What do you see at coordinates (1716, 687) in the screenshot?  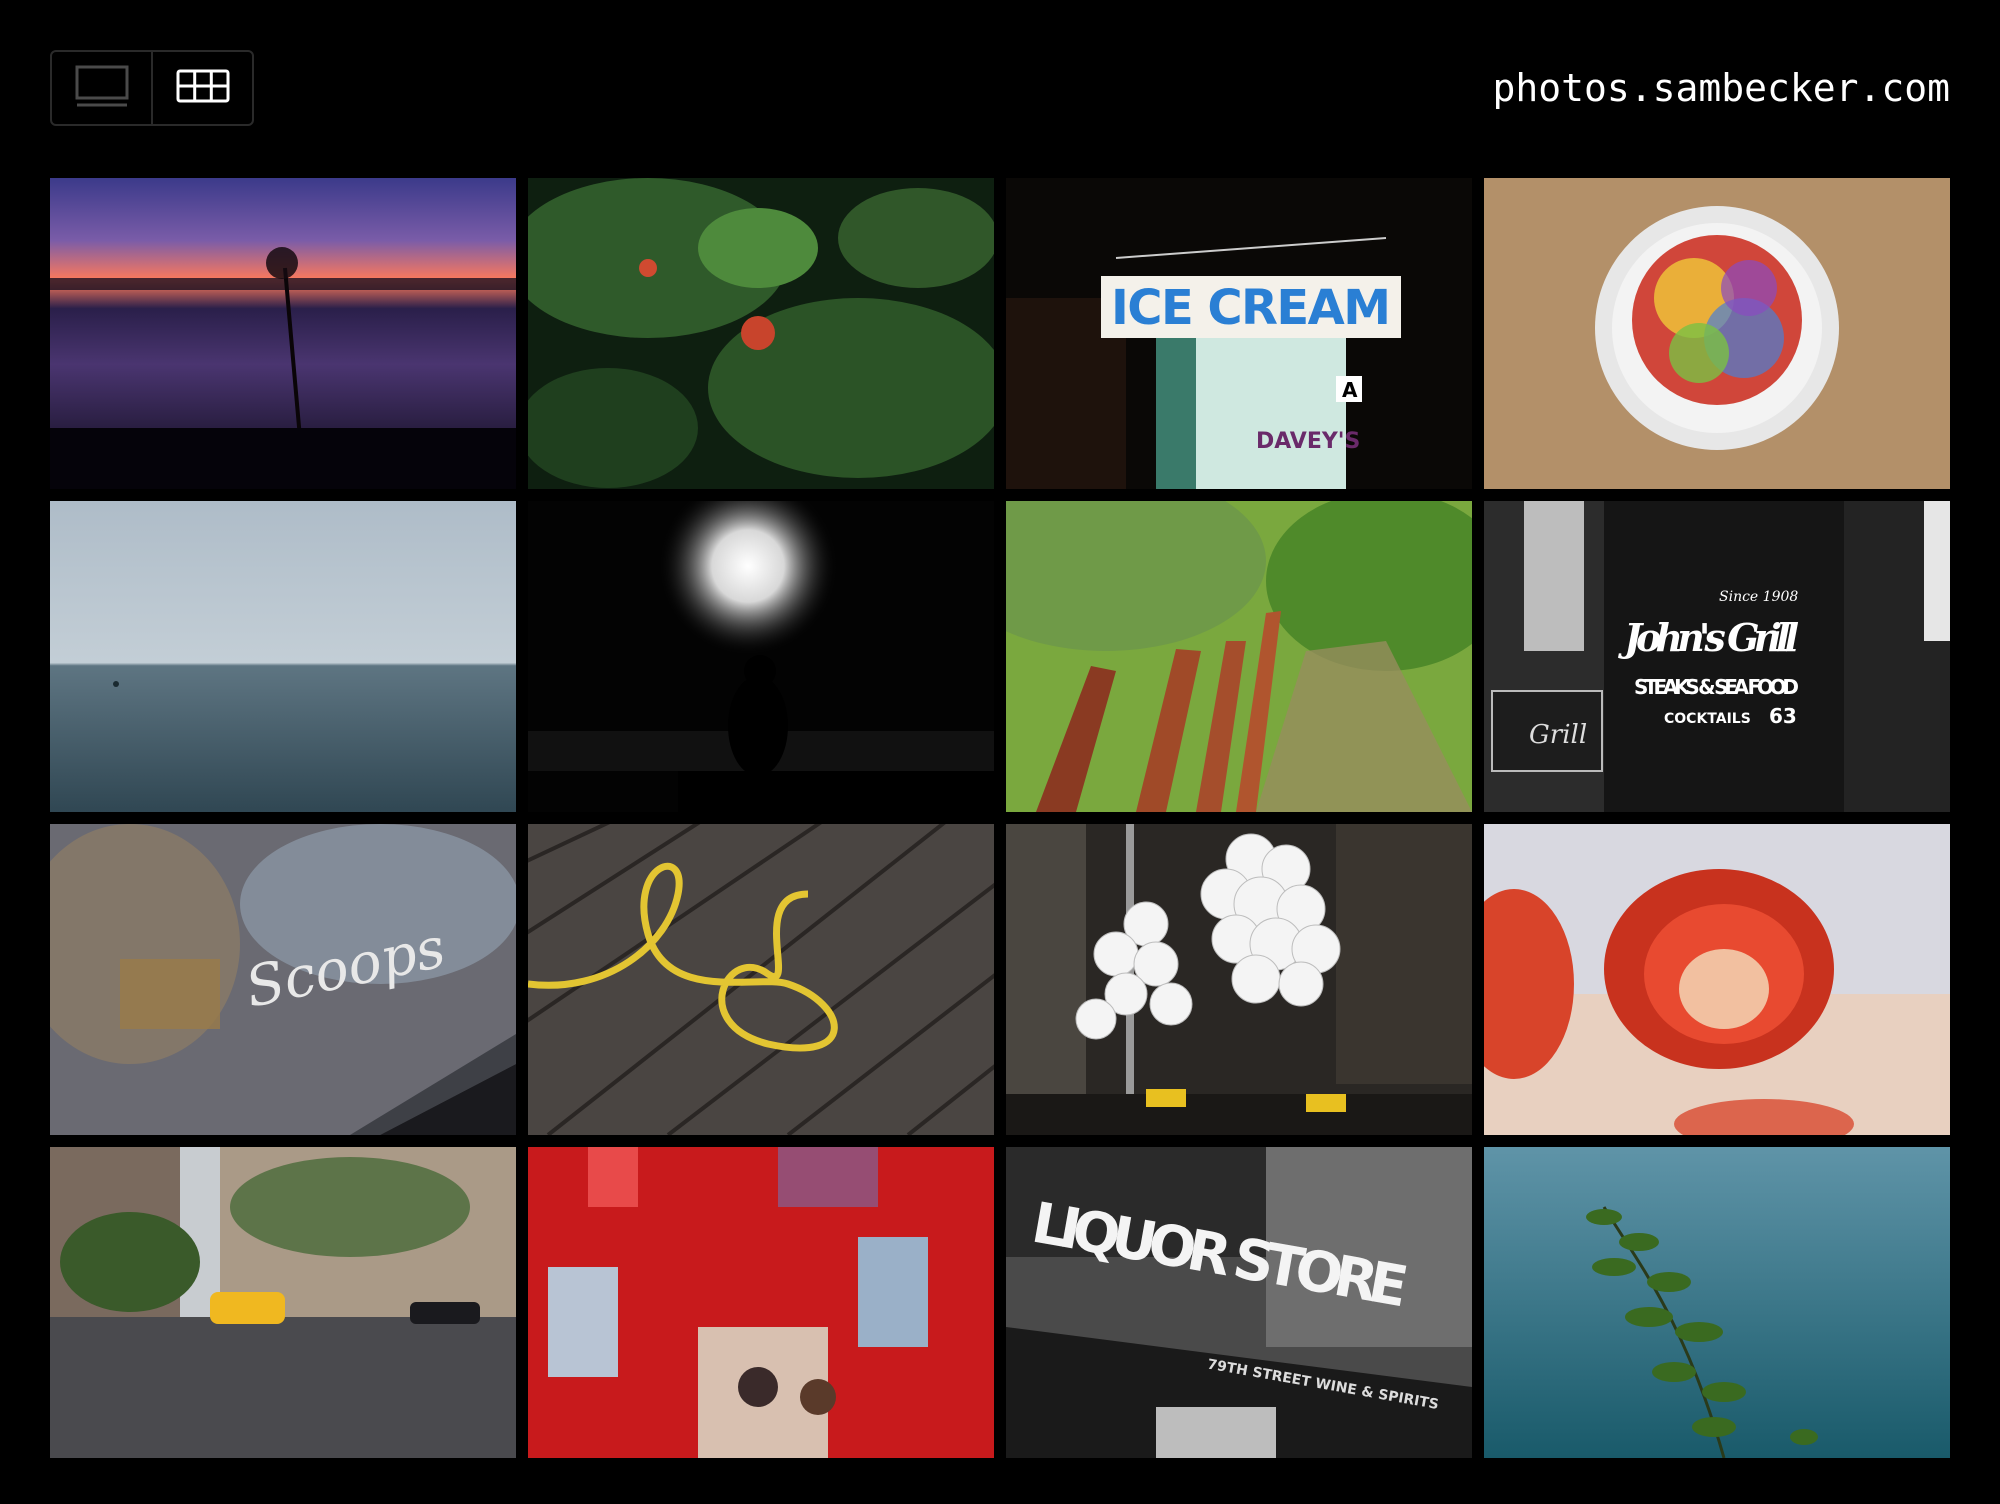 I see `johns-grill-sub-text: STEAKS & SEA FOOD` at bounding box center [1716, 687].